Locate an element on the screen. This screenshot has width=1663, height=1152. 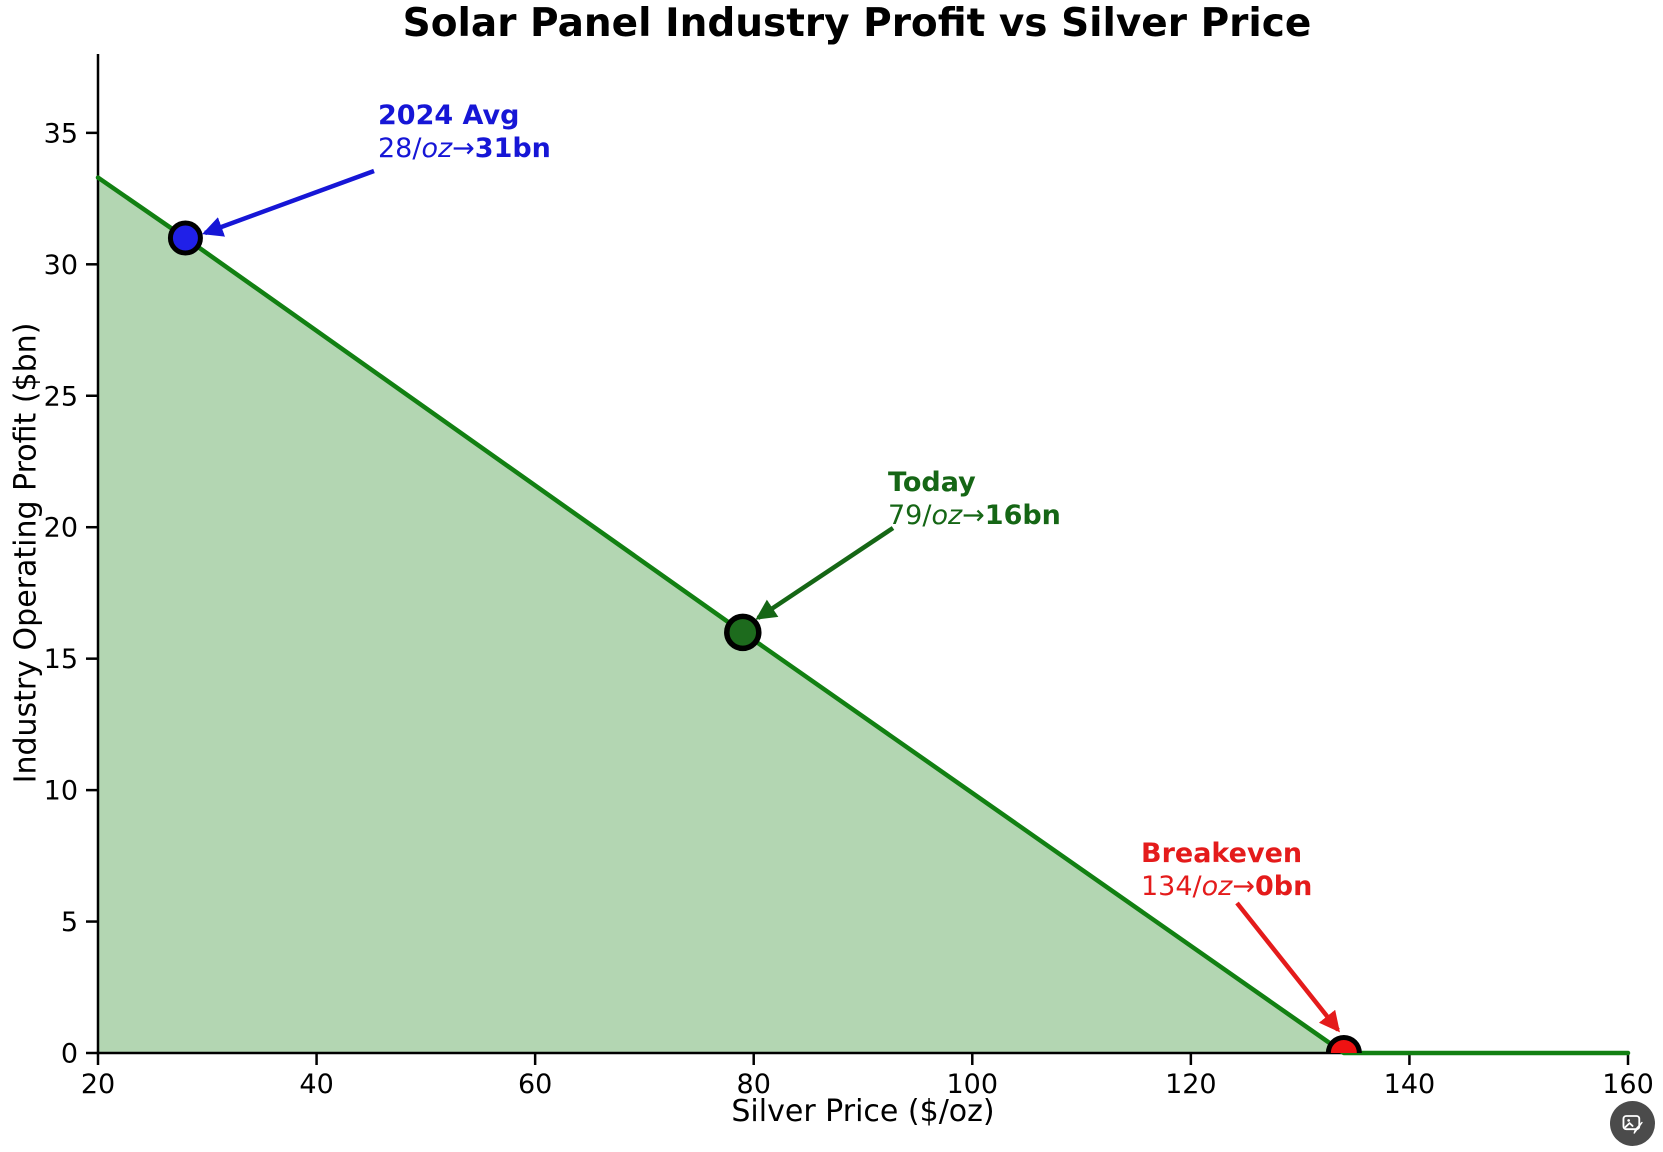
annotation-breakeven-value: 134/oz→0bn is located at coordinates (1226, 886).